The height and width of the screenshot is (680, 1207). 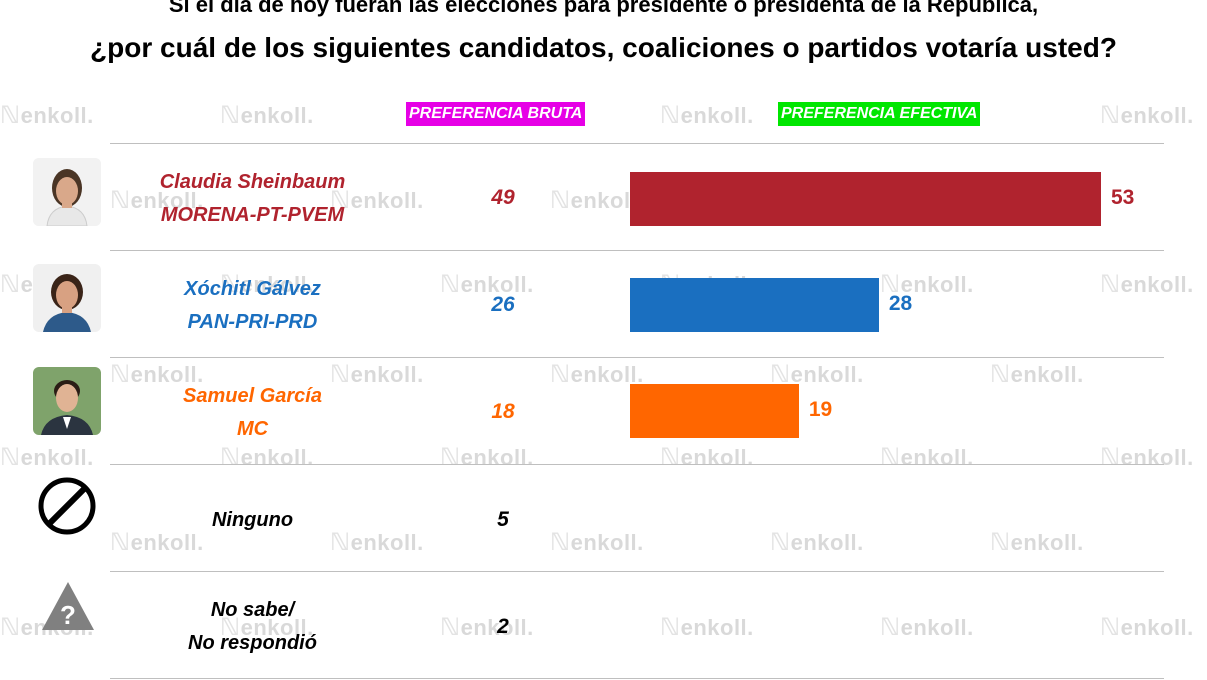 What do you see at coordinates (496, 114) in the screenshot?
I see `header-preferencia-bruta: PREFERENCIA BRUTA` at bounding box center [496, 114].